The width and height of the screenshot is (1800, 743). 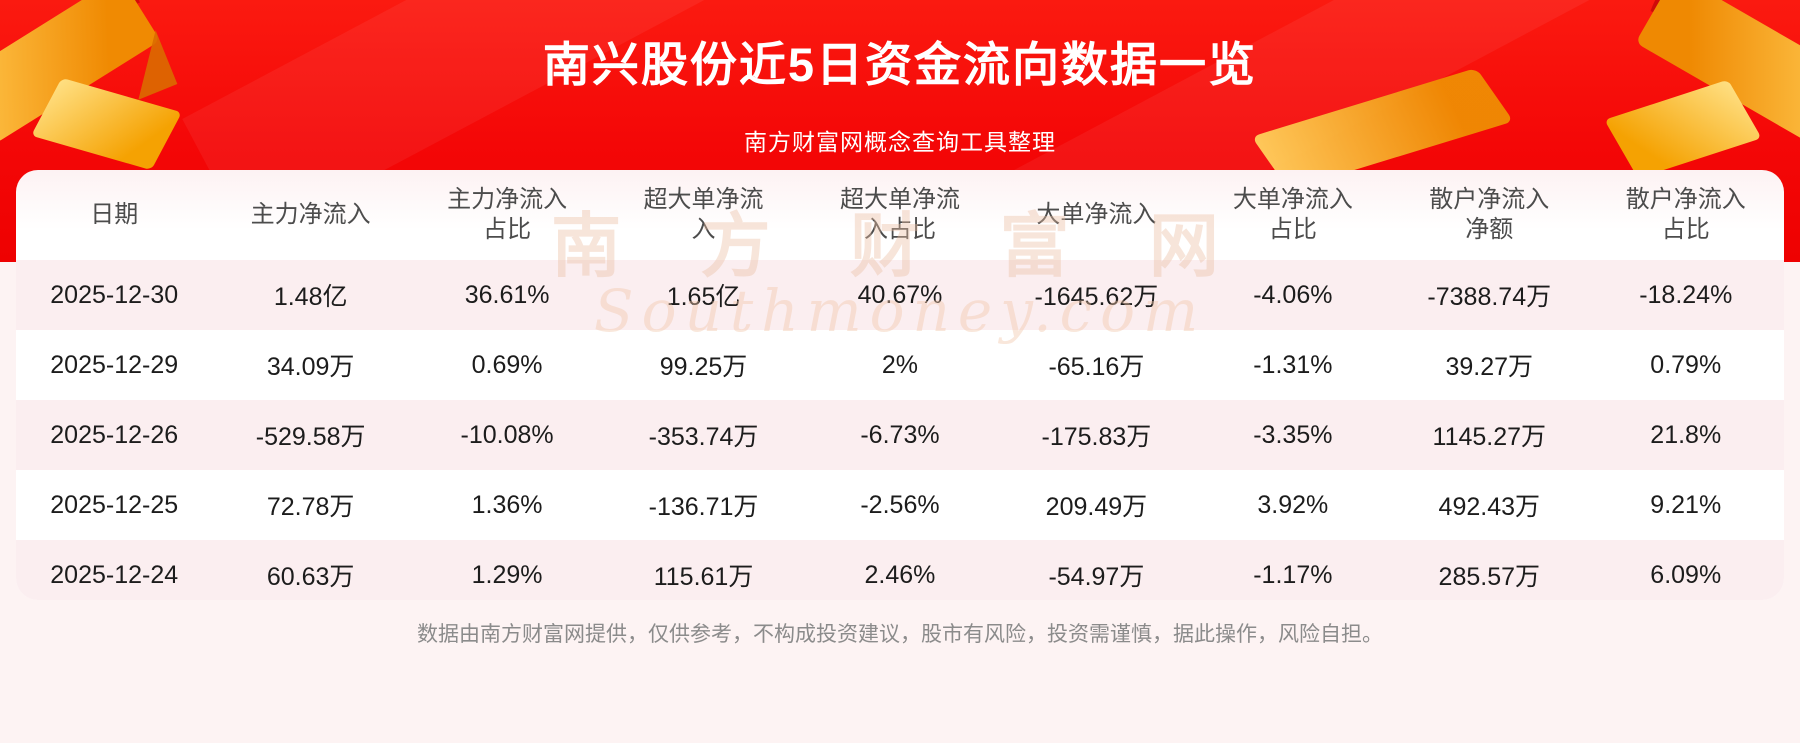 What do you see at coordinates (703, 577) in the screenshot?
I see `value-cell: 115.61万` at bounding box center [703, 577].